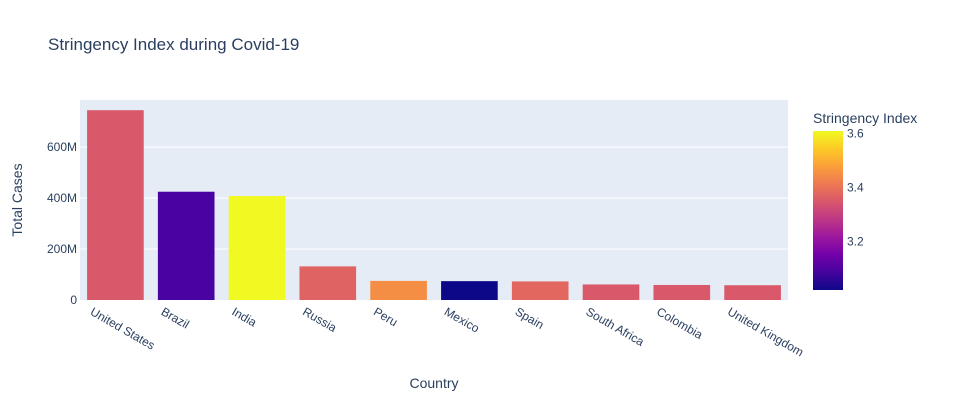 The width and height of the screenshot is (955, 405). Describe the element at coordinates (765, 331) in the screenshot. I see `x-tick-label: United Kingdom` at that location.